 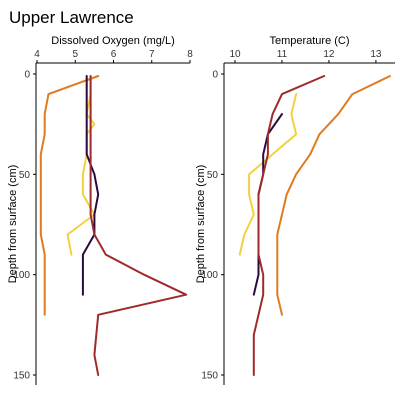 What do you see at coordinates (71, 17) in the screenshot?
I see `page-title: Upper Lawrence` at bounding box center [71, 17].